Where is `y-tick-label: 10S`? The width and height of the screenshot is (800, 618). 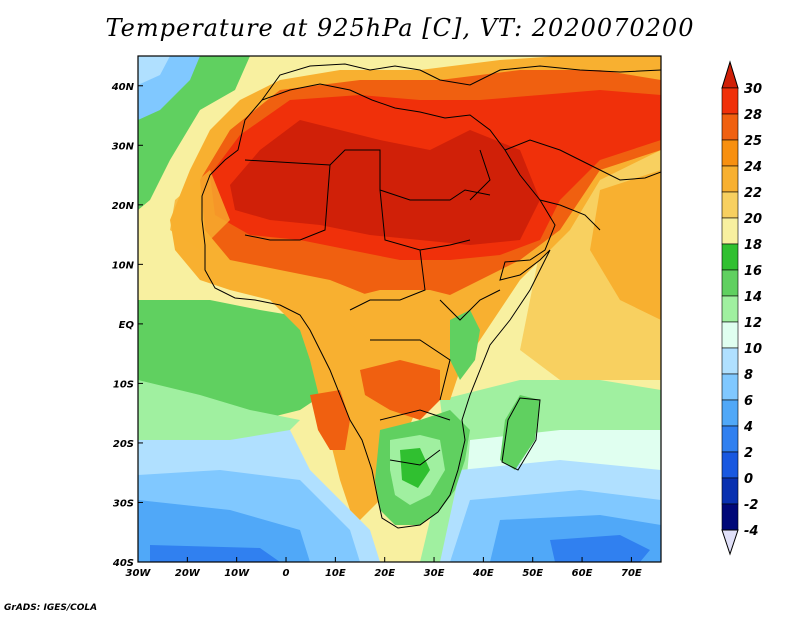 y-tick-label: 10S is located at coordinates (123, 384).